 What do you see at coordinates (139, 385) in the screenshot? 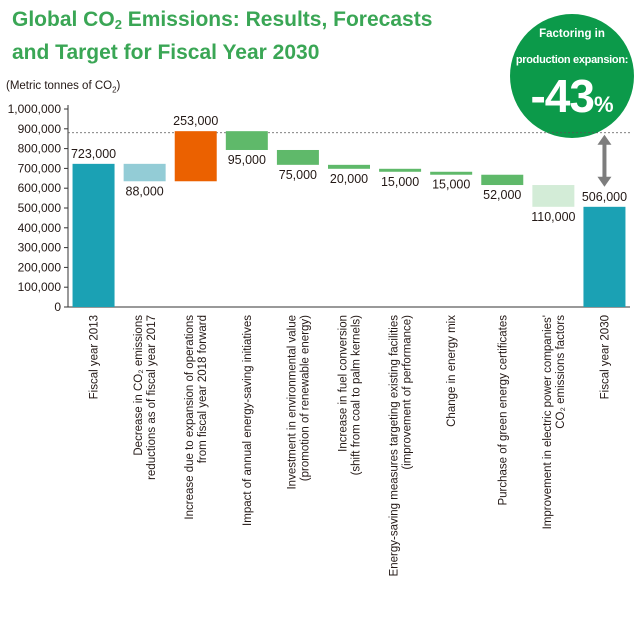
I see `category-label-line: Decrease in CO₂ emissions` at bounding box center [139, 385].